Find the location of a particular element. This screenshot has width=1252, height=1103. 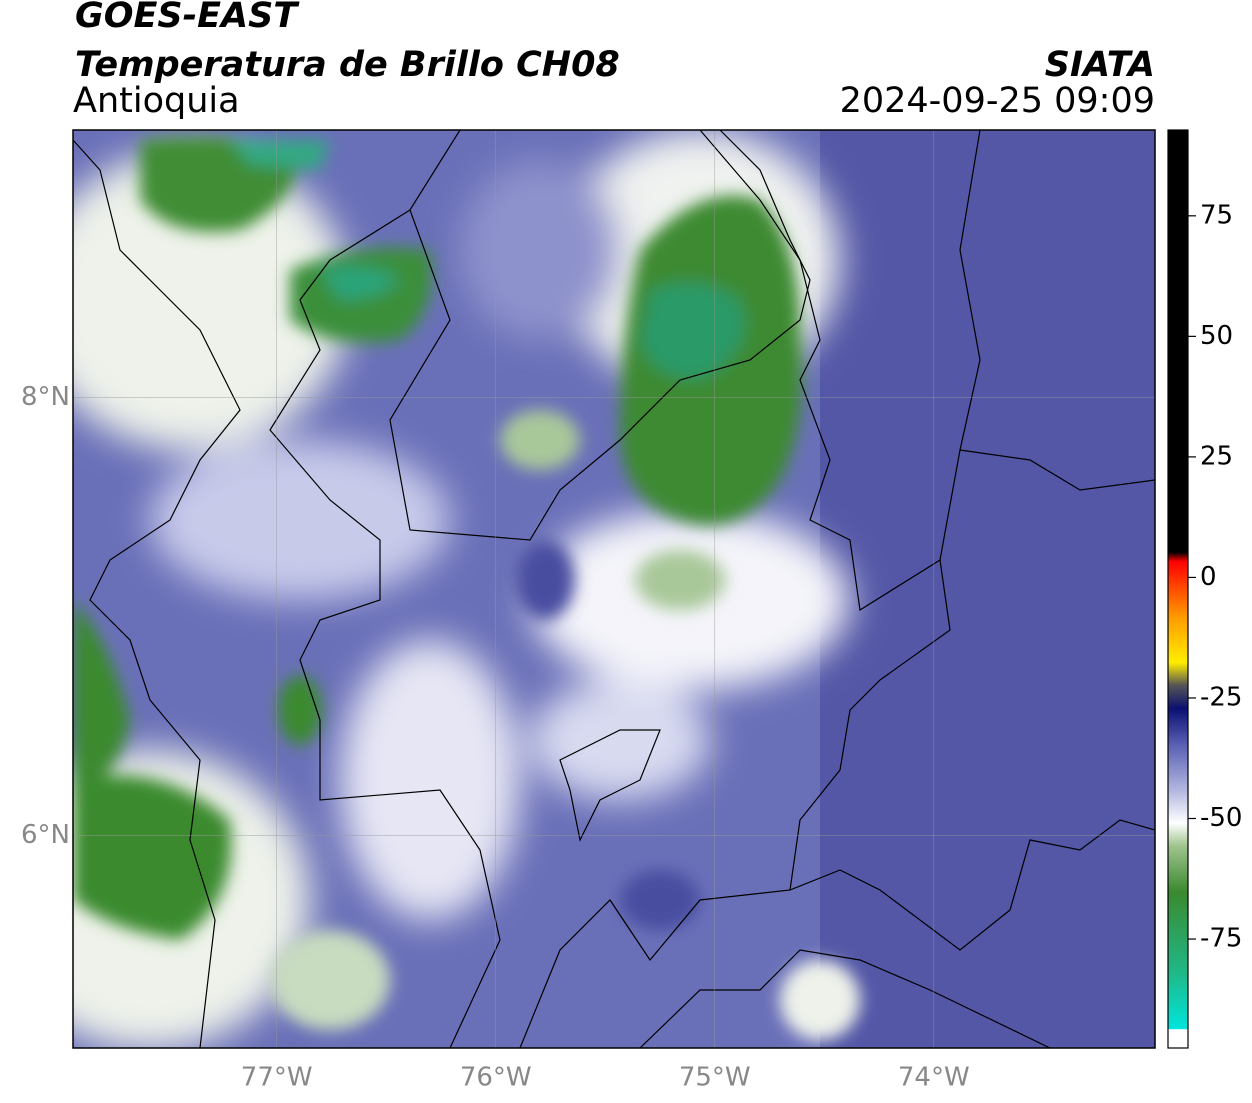

lon-tick-label: 76°W is located at coordinates (496, 1078).